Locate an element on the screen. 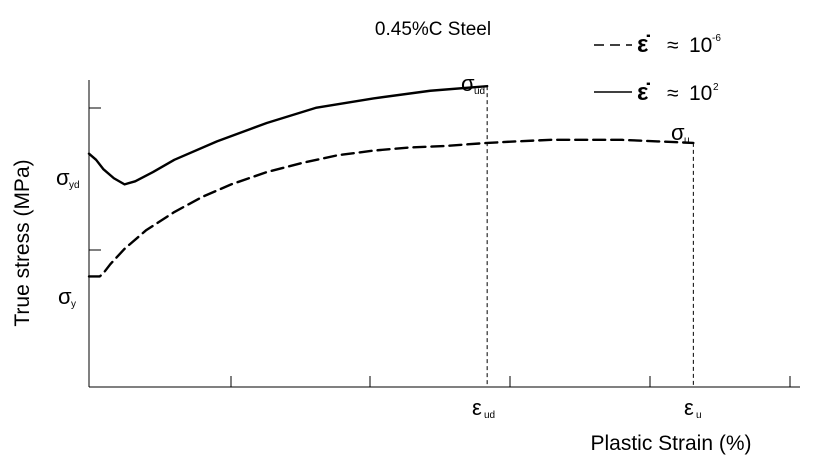  y-axis-label: True stress (MPa) is located at coordinates (22, 242).